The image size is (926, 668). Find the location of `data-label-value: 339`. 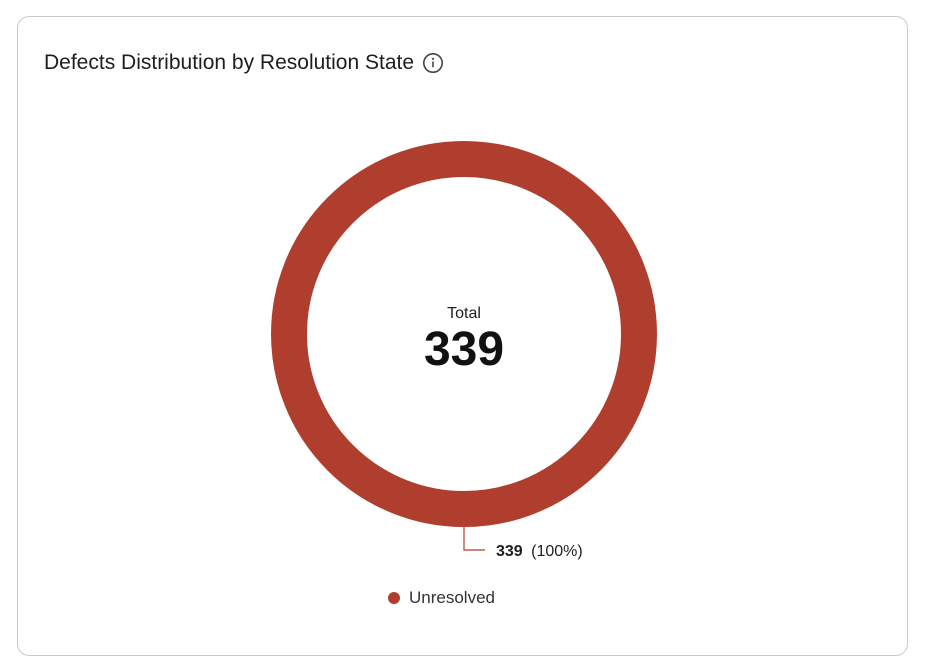

data-label-value: 339 is located at coordinates (509, 551).